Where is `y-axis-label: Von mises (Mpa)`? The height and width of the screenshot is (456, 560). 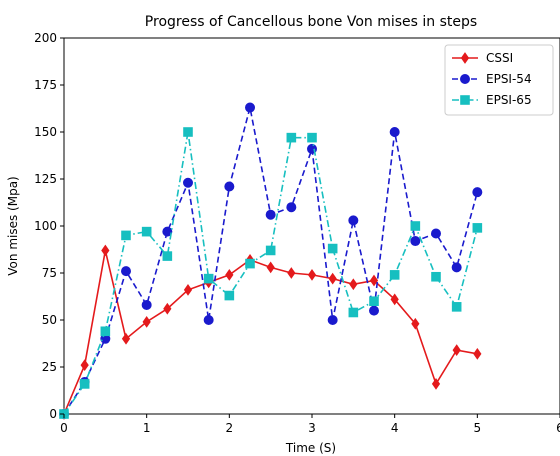 y-axis-label: Von mises (Mpa) is located at coordinates (13, 225).